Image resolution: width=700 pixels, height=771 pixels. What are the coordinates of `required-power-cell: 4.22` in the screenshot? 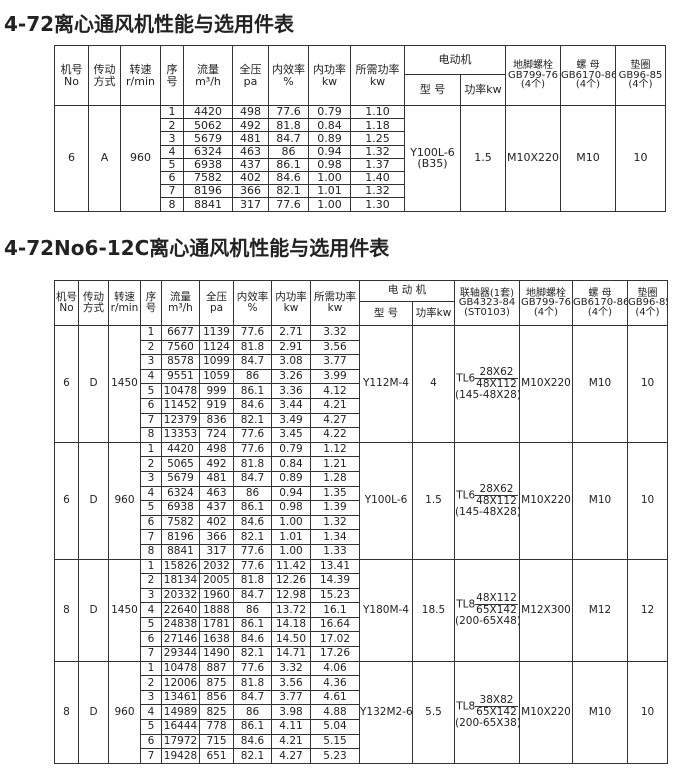 It's located at (335, 435).